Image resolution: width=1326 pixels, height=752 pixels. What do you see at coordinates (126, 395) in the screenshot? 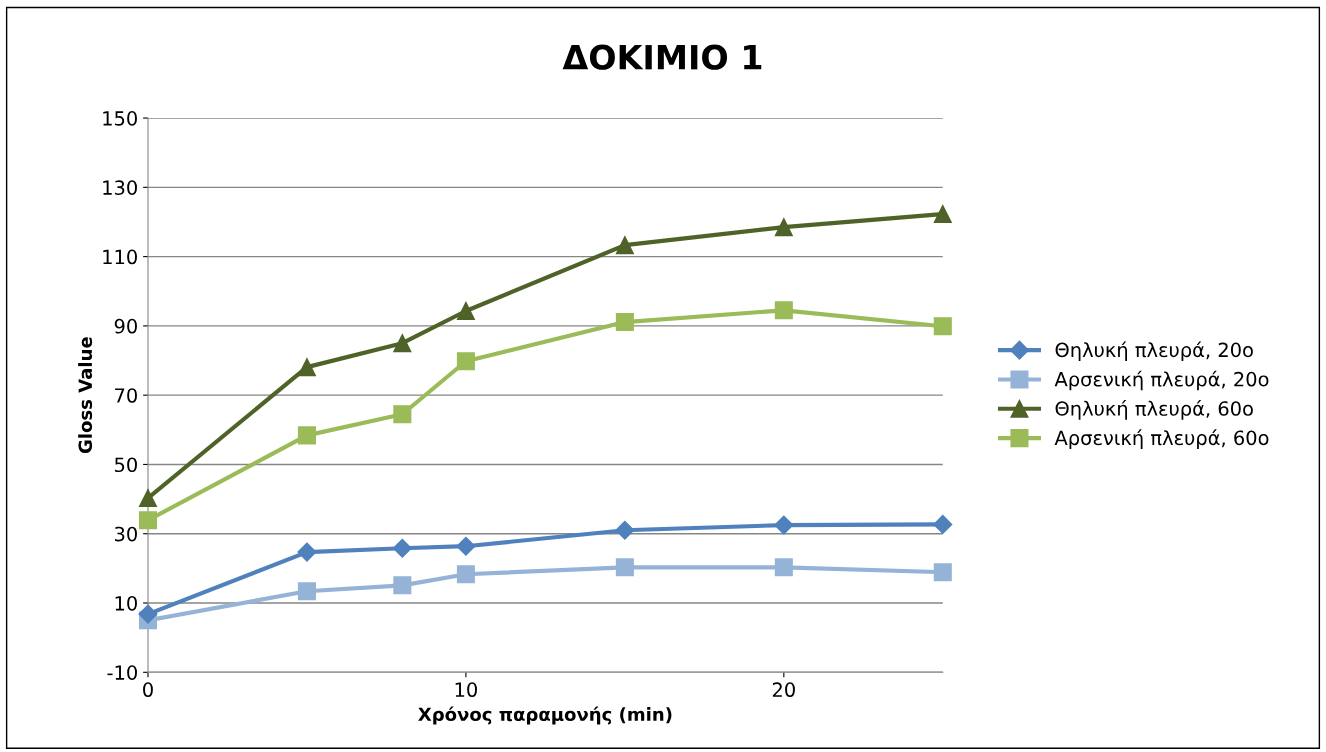
I see `y-tick-label: 70` at bounding box center [126, 395].